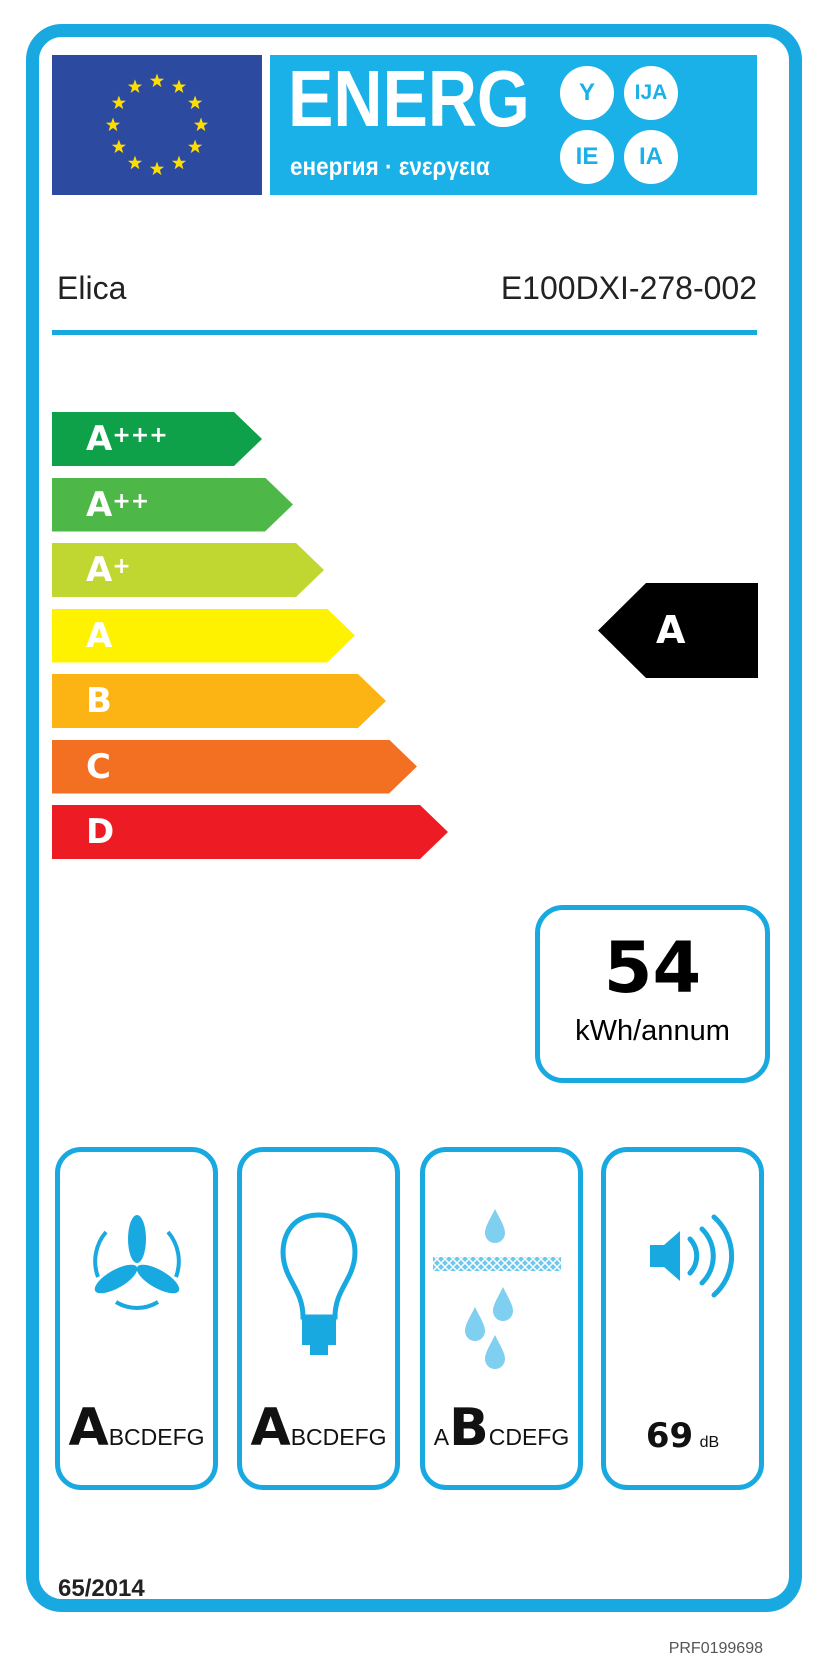 The image size is (825, 1672). I want to click on efficiency-bar-6: D, so click(250, 832).